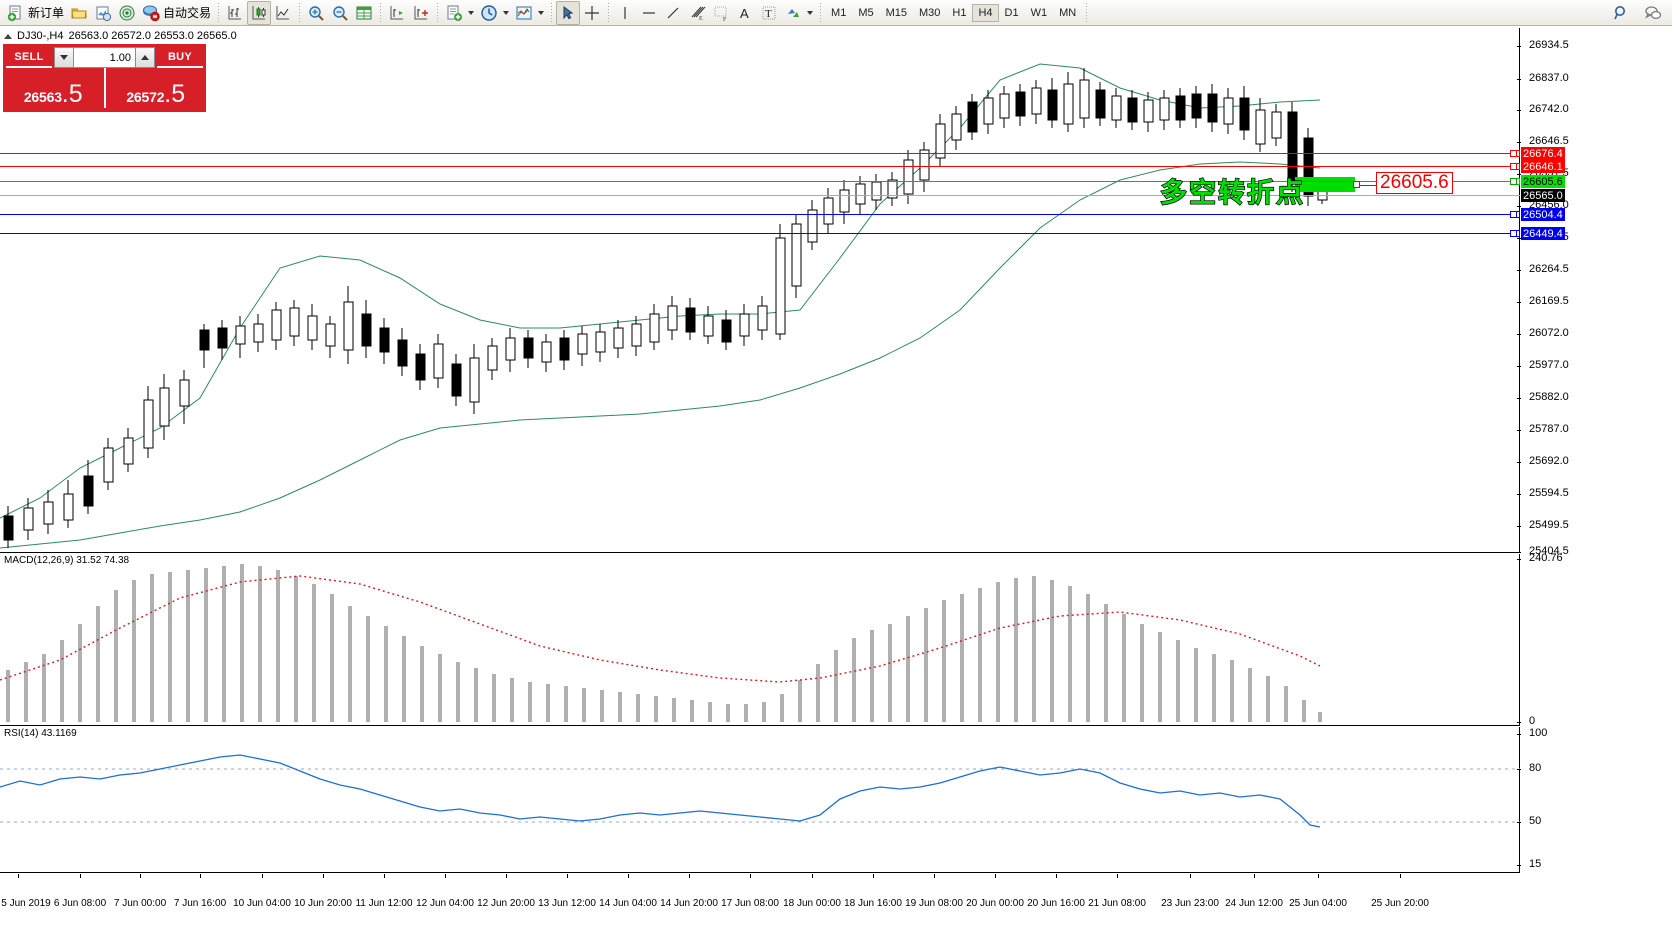  I want to click on timeframe-m30: M30, so click(930, 12).